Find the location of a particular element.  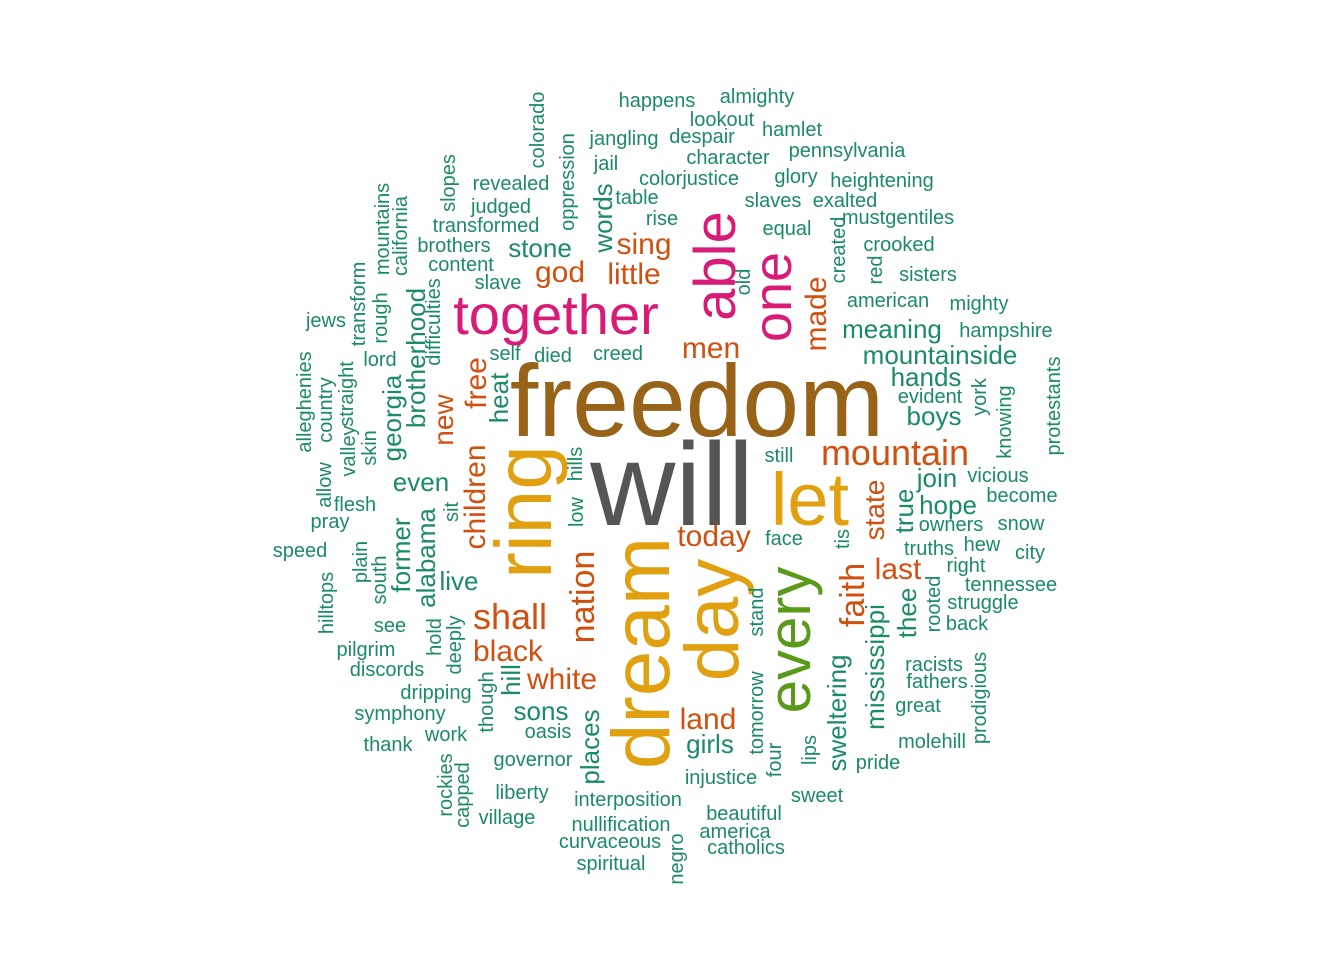

word-words: words is located at coordinates (603, 218).